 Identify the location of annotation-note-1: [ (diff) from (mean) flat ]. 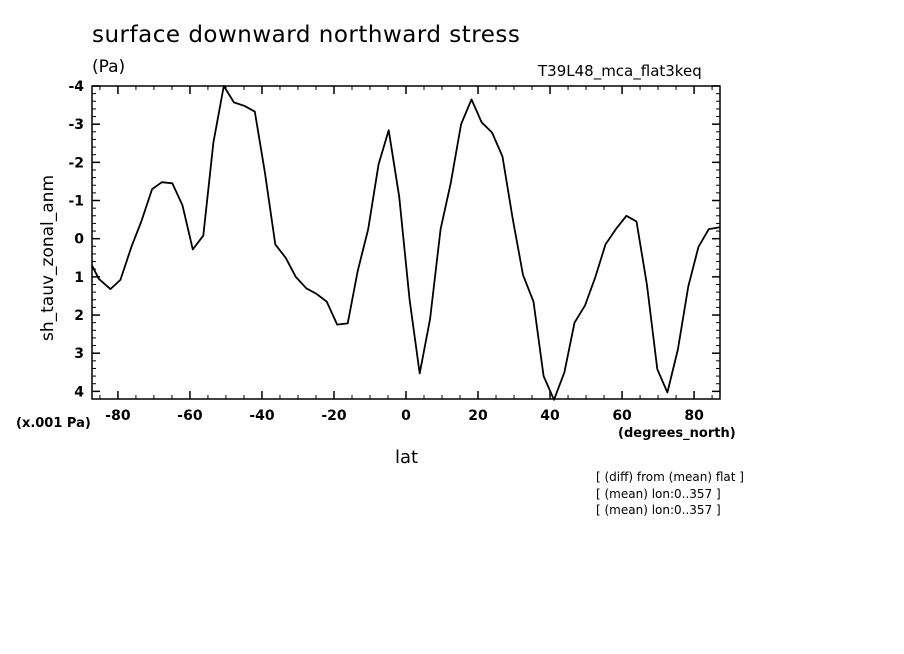
(670, 477).